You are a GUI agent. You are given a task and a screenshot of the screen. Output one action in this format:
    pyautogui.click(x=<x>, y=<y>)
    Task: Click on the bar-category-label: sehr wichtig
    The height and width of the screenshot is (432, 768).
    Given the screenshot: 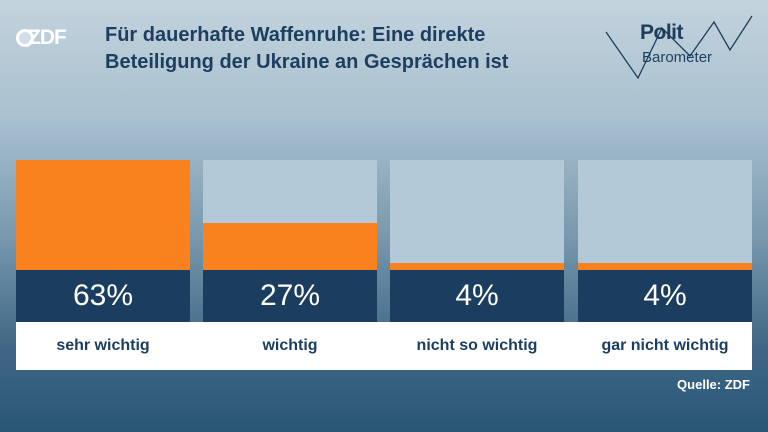 What is the action you would take?
    pyautogui.click(x=103, y=346)
    